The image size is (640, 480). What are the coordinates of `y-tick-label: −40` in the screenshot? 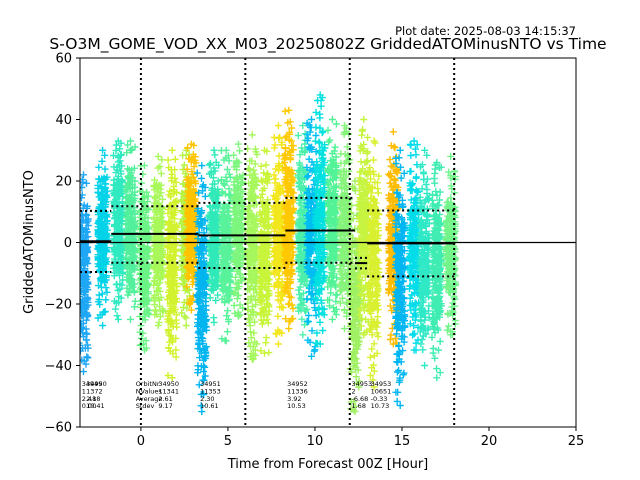 It's located at (58, 366).